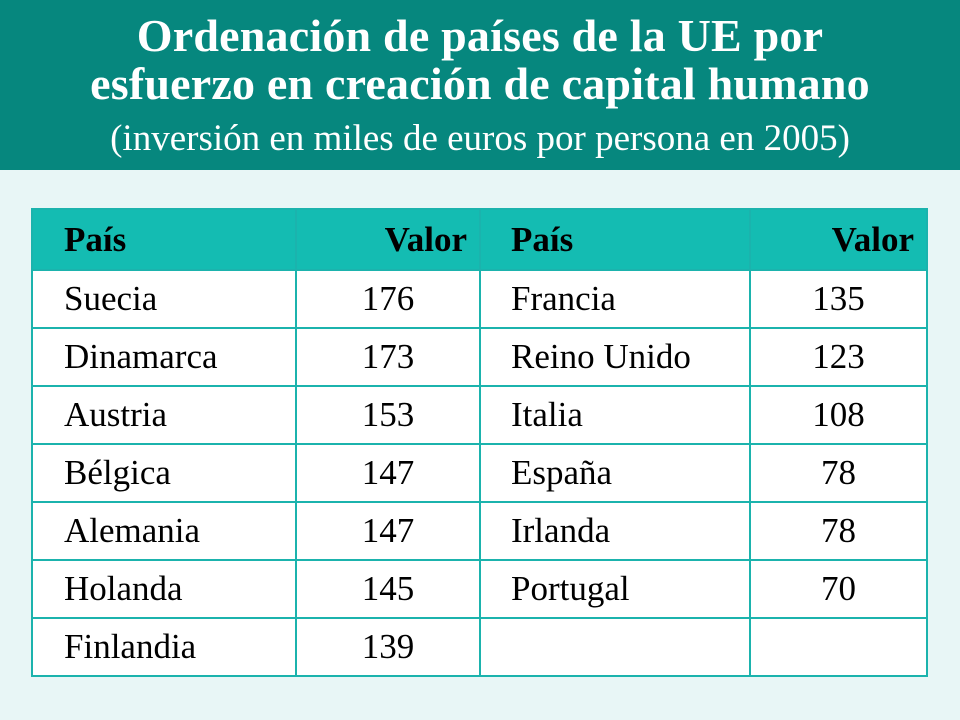 The height and width of the screenshot is (720, 960). Describe the element at coordinates (388, 239) in the screenshot. I see `header-value-left: Valor` at that location.